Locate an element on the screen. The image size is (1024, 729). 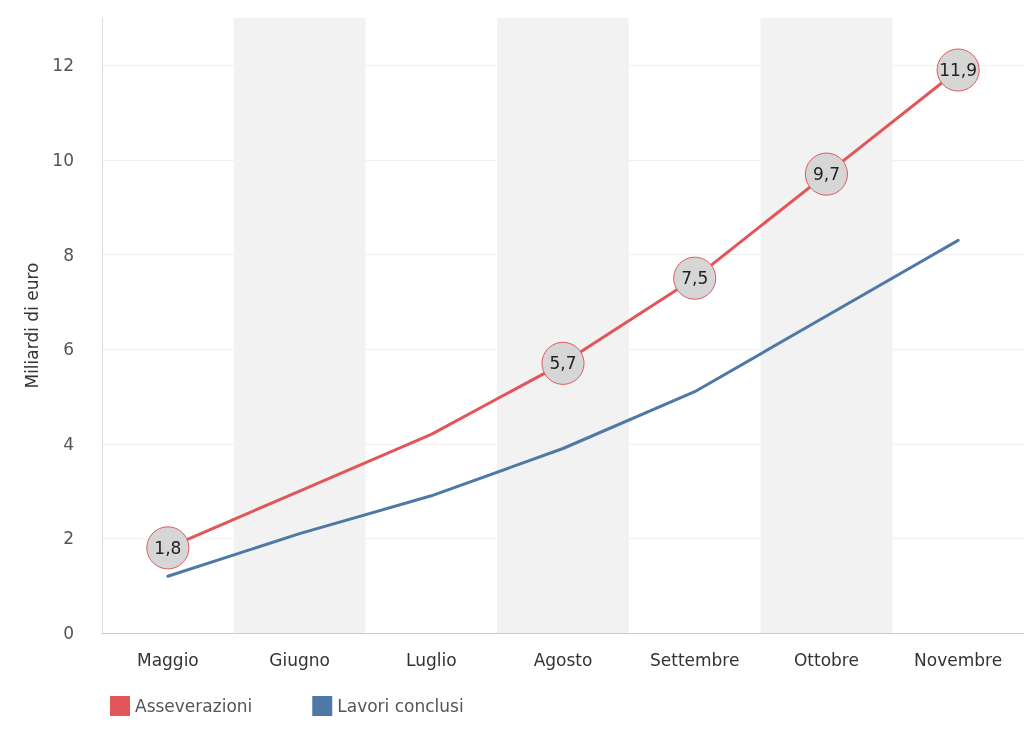
data-label: 7,5 is located at coordinates (695, 278).